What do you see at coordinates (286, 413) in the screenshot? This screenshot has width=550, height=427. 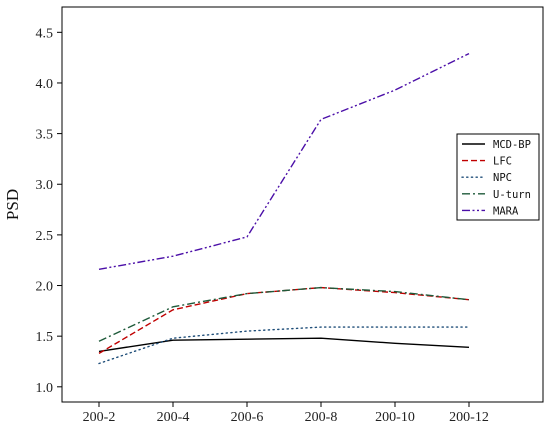 I see `x-axis: 200-2 200-4 200-6 200-8 200-10 200-12` at bounding box center [286, 413].